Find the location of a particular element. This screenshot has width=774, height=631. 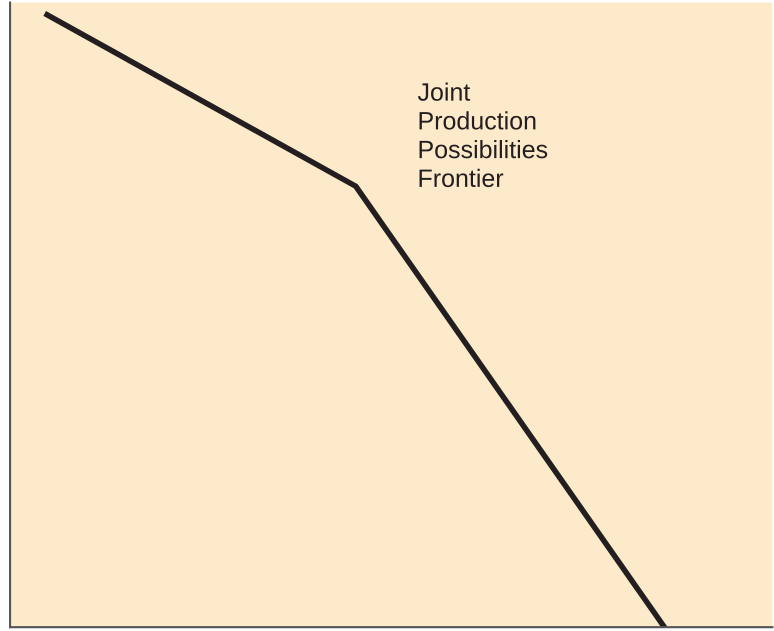

text: Joint Production Possibilities Frontier is located at coordinates (483, 135).